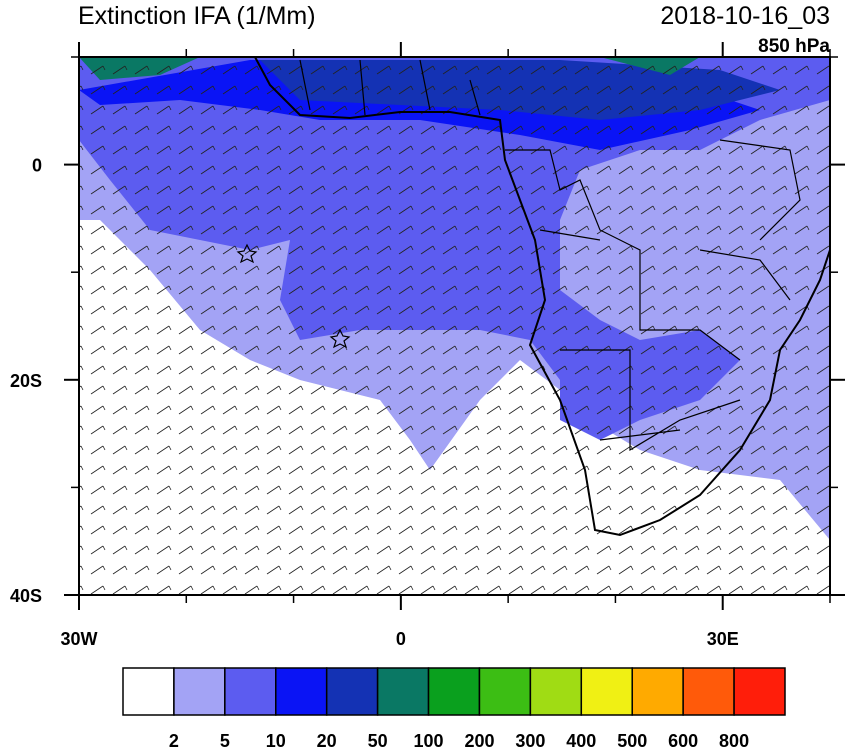 Image resolution: width=850 pixels, height=755 pixels. Describe the element at coordinates (723, 639) in the screenshot. I see `x-tick-label: 30E` at that location.